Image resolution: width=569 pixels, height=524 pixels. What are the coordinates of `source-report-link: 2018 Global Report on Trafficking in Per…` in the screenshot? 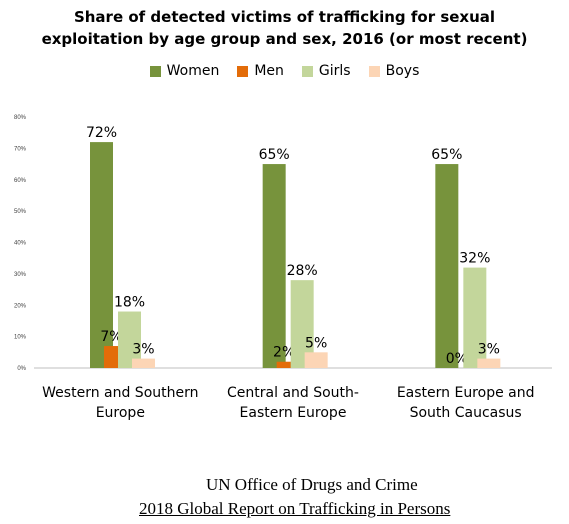 It's located at (295, 508).